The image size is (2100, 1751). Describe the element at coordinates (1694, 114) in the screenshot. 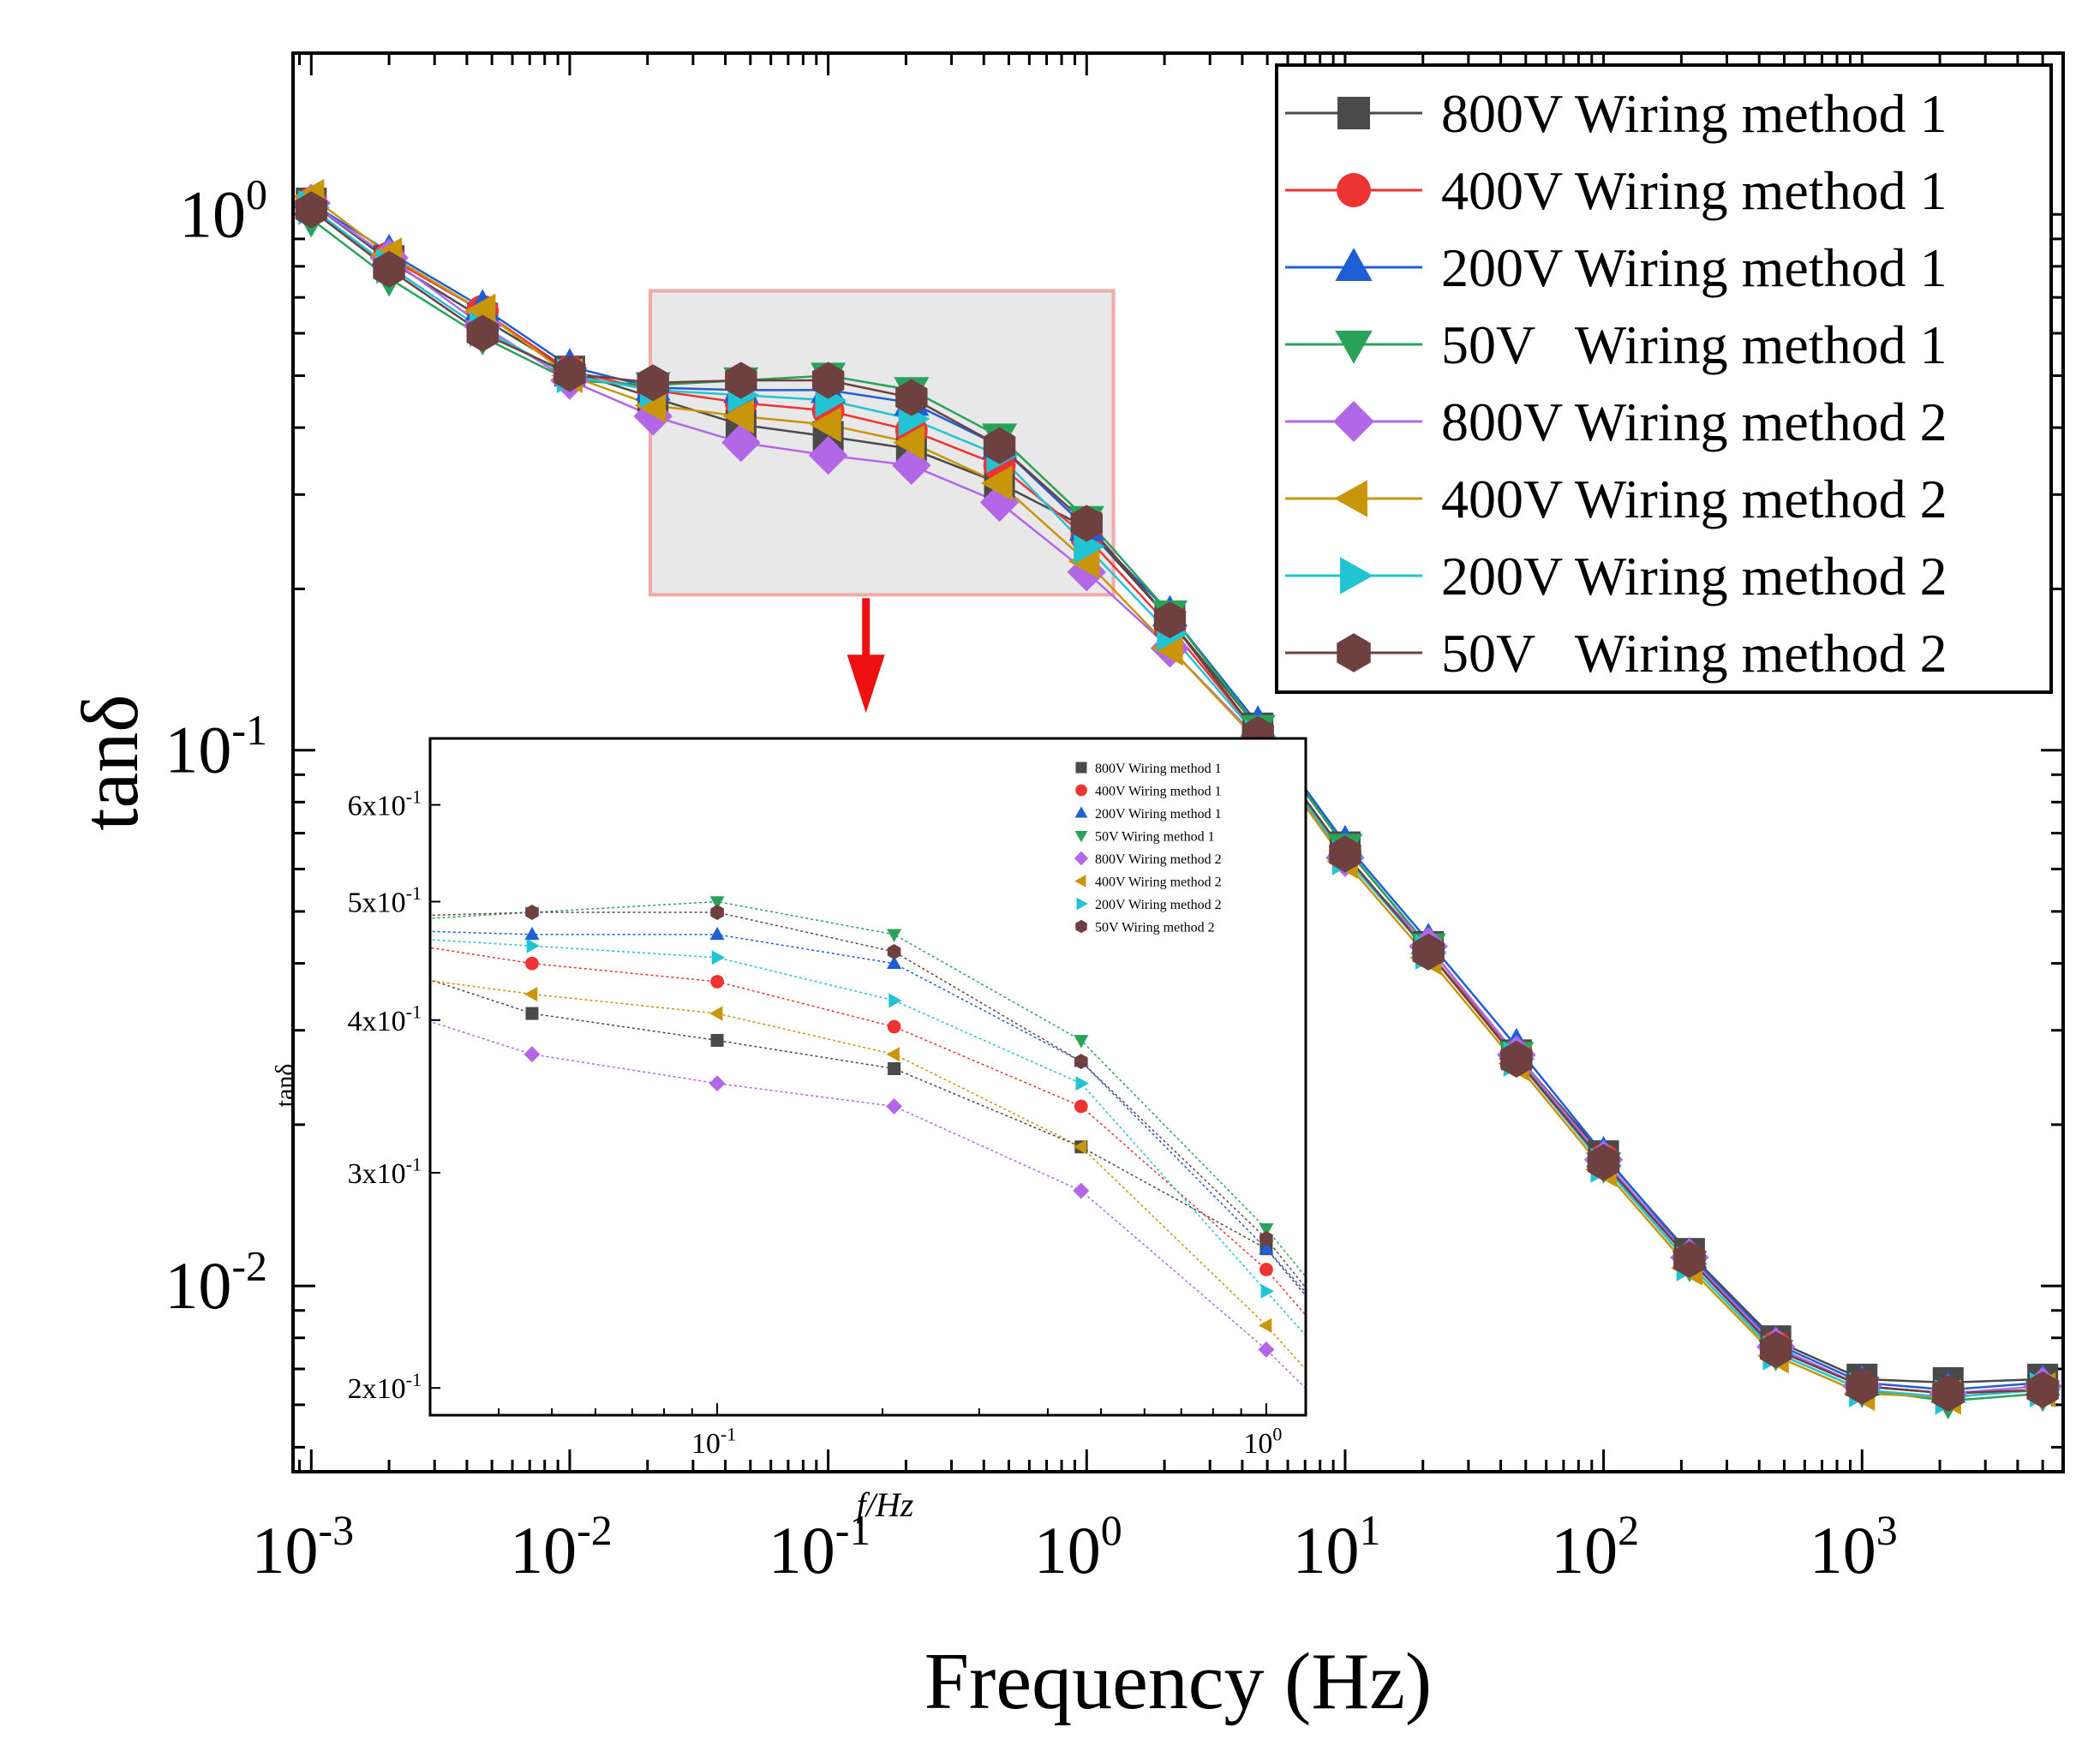

I see `legend-label: 800V Wiring method 1` at that location.